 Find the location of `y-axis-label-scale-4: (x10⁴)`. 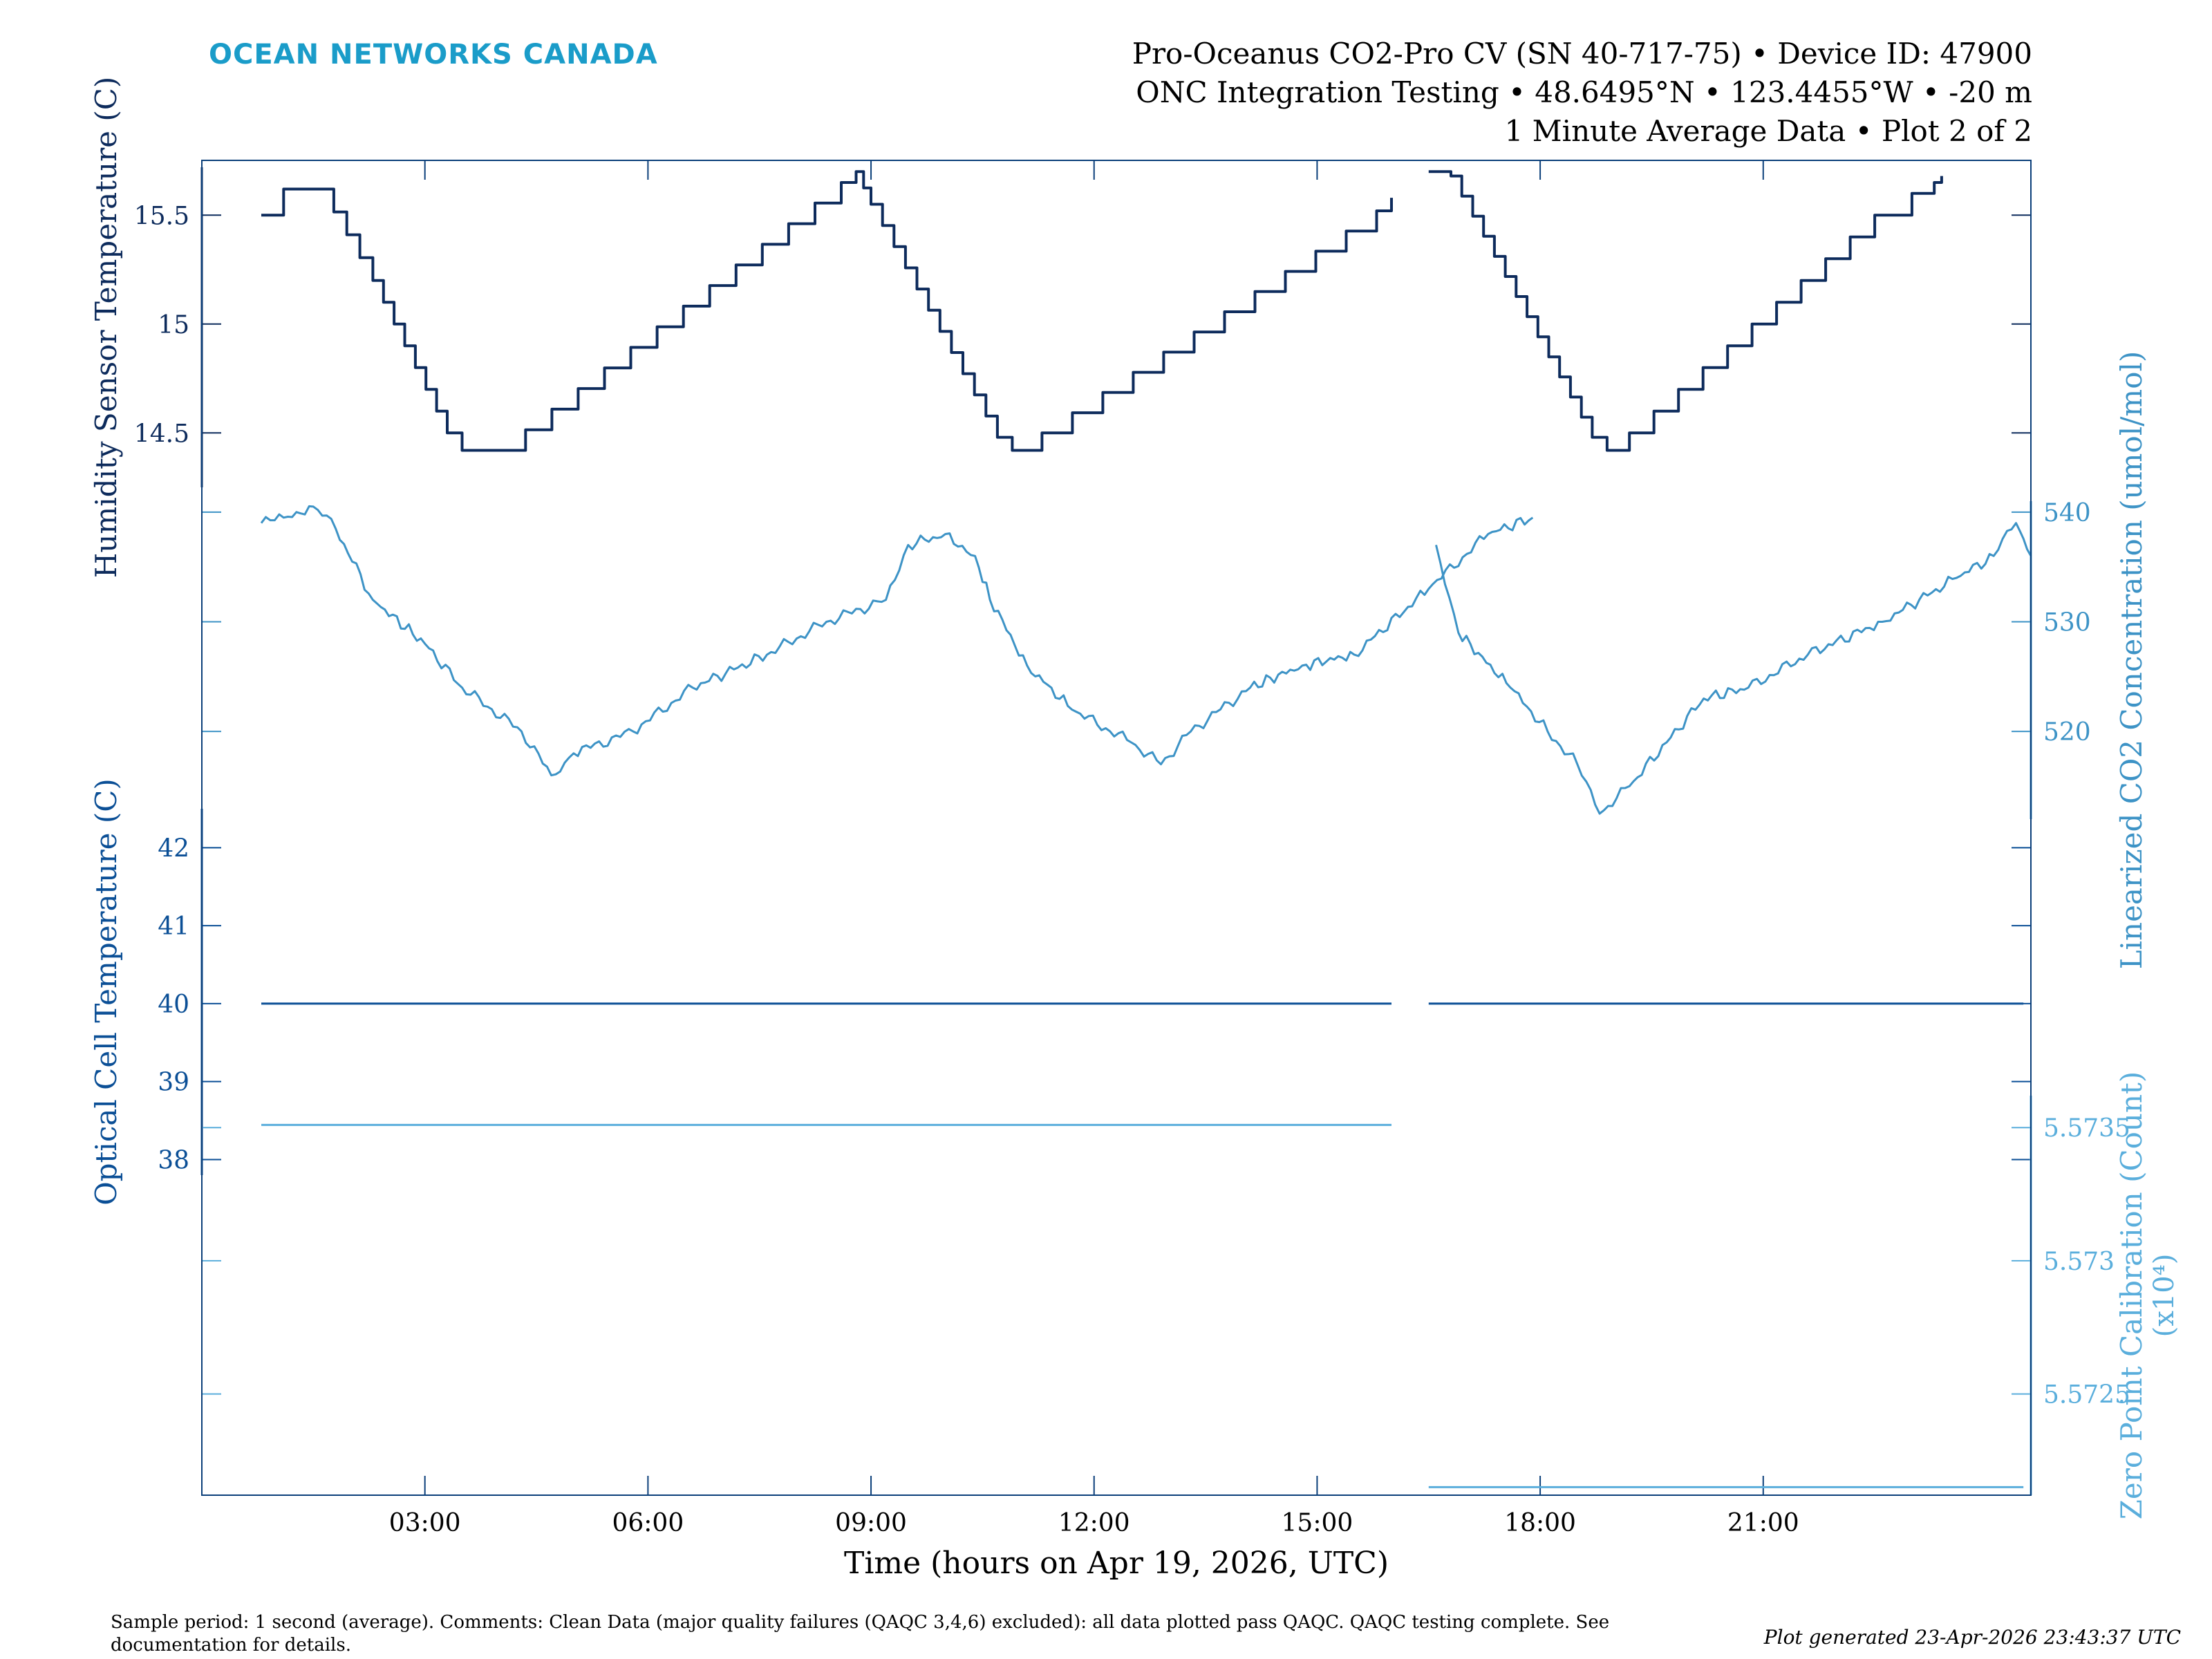

y-axis-label-scale-4: (x10⁴) is located at coordinates (2164, 1296).